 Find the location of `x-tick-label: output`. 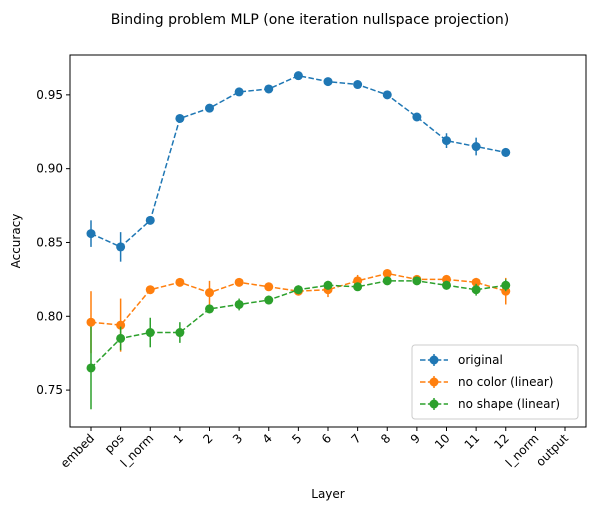

x-tick-label: output is located at coordinates (552, 450).